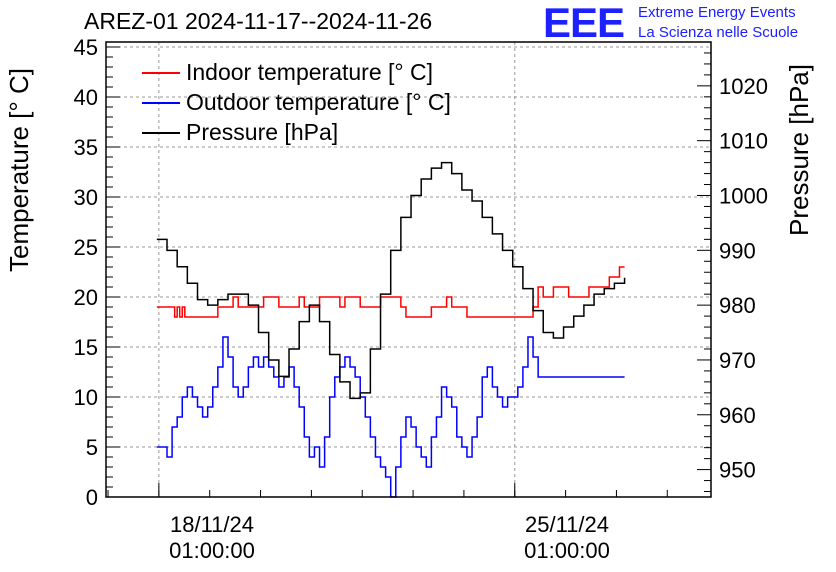  I want to click on x-tick-2-date: 25/11/24, so click(566, 524).